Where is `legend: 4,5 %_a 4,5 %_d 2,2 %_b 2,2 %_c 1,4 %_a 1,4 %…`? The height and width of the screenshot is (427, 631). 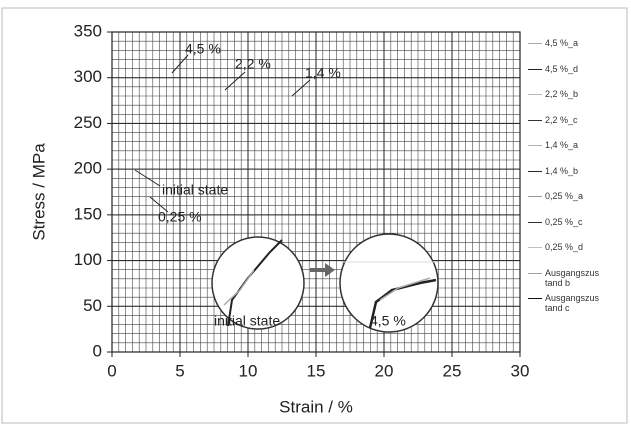 legend: 4,5 %_a 4,5 %_d 2,2 %_b 2,2 %_c 1,4 %_a 1,4 %… is located at coordinates (578, 178).